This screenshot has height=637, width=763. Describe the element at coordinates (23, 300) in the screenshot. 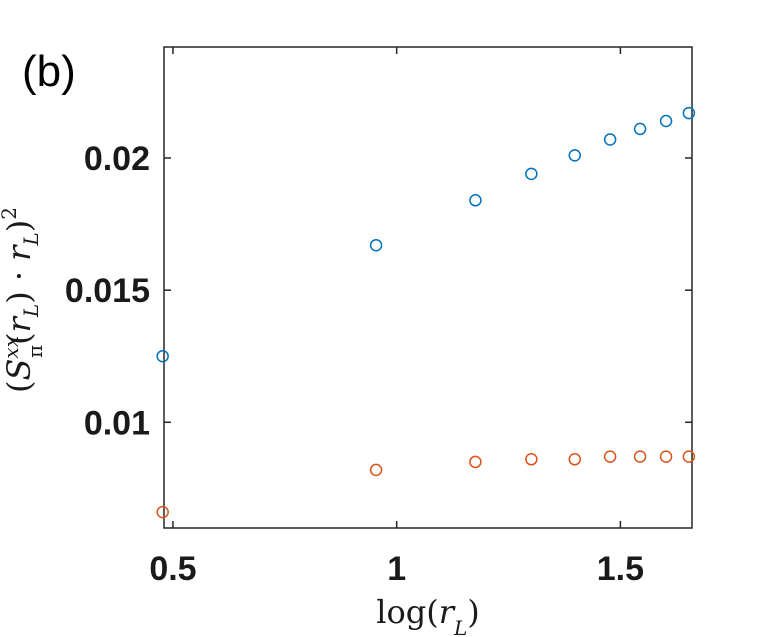

I see `y-axis-label: (Sxxπ(rL) · rL)2` at that location.